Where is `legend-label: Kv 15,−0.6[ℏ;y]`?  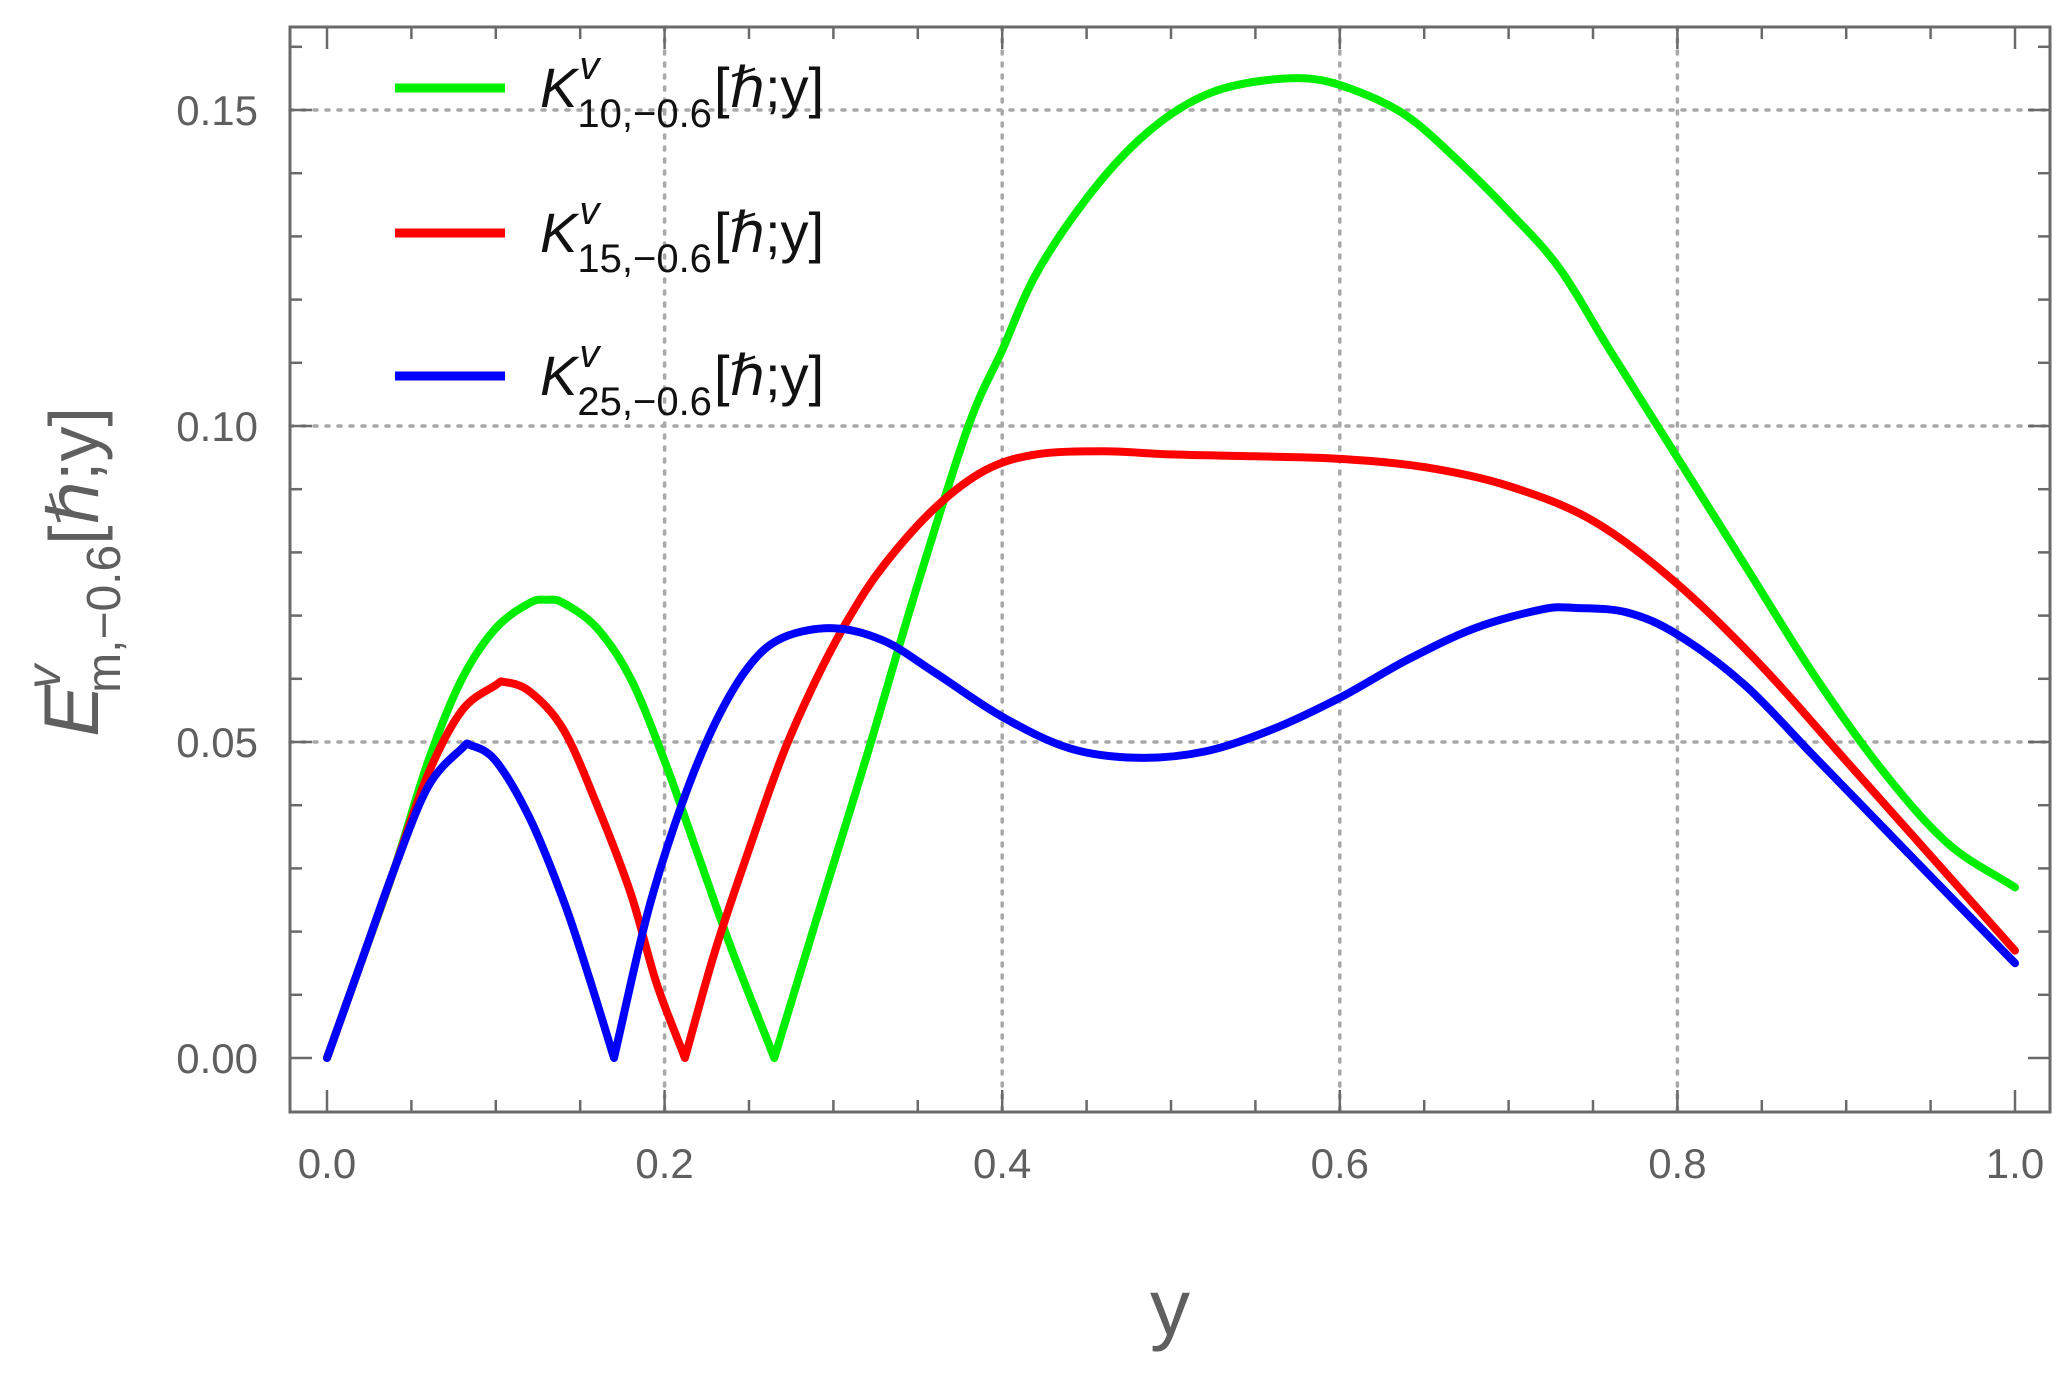 legend-label: Kv 15,−0.6[ℏ;y] is located at coordinates (682, 235).